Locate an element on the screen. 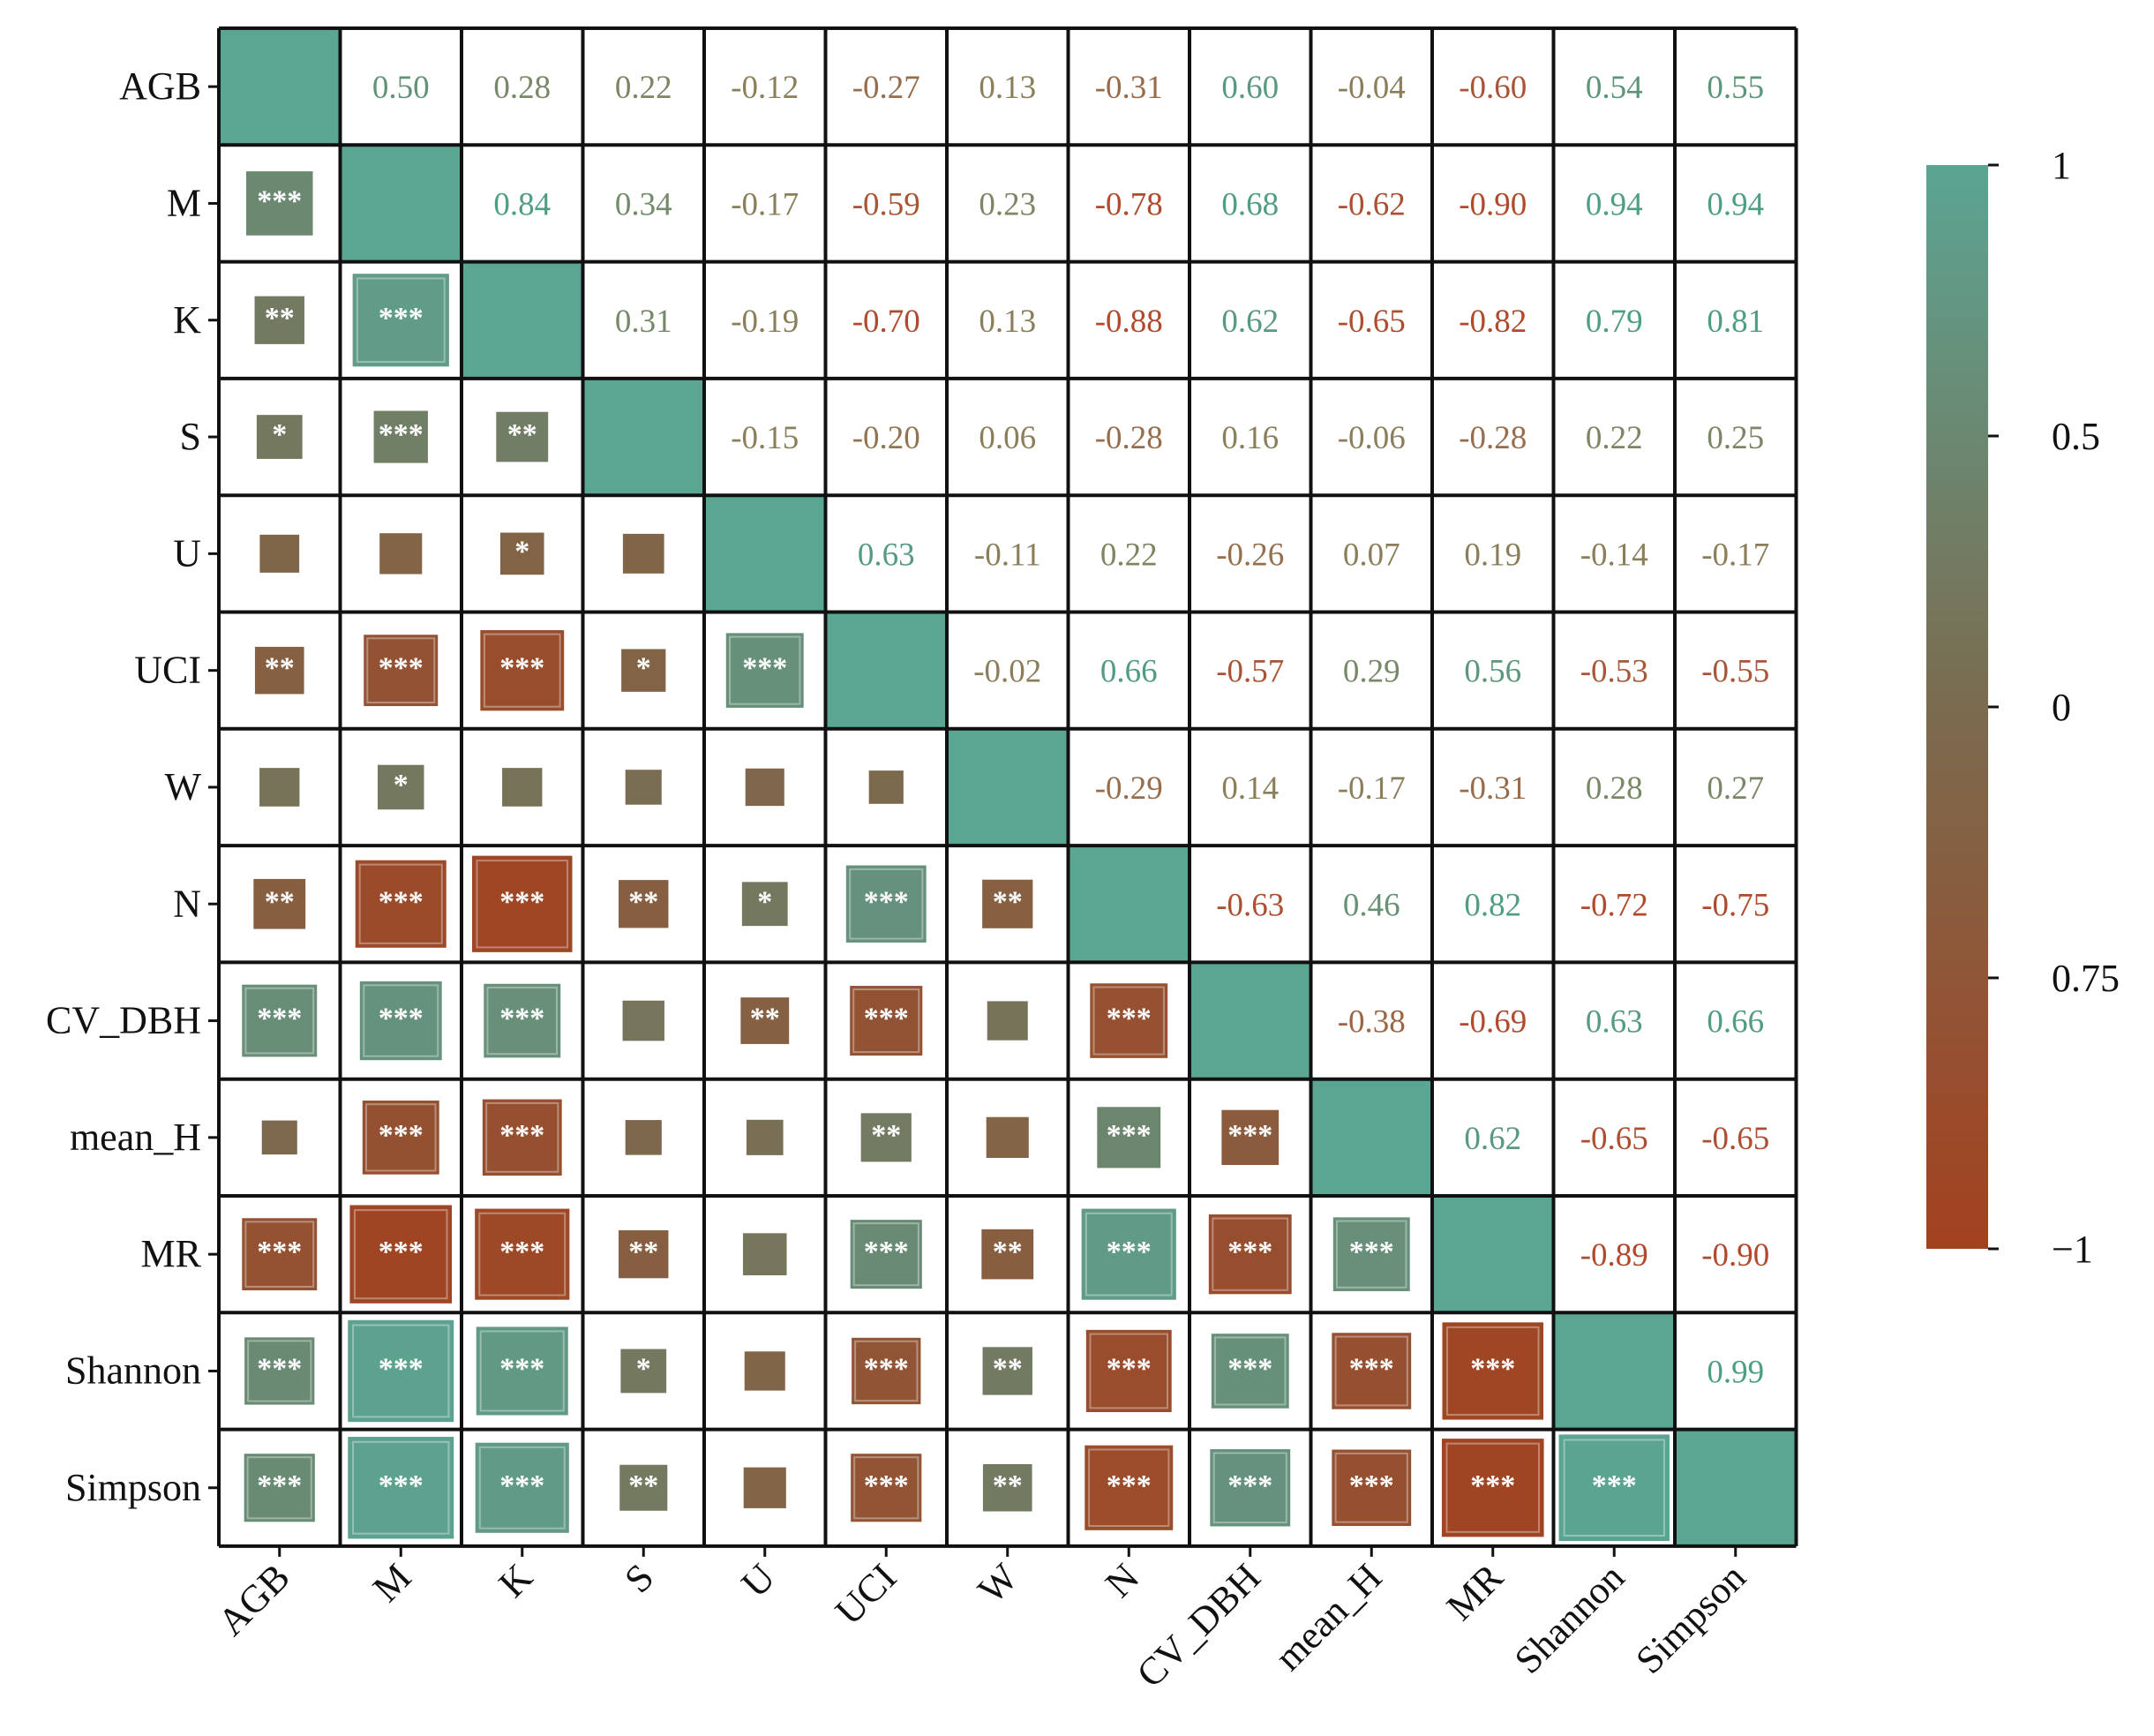 The height and width of the screenshot is (1736, 2154). corr-square-W-UCI is located at coordinates (886, 787).